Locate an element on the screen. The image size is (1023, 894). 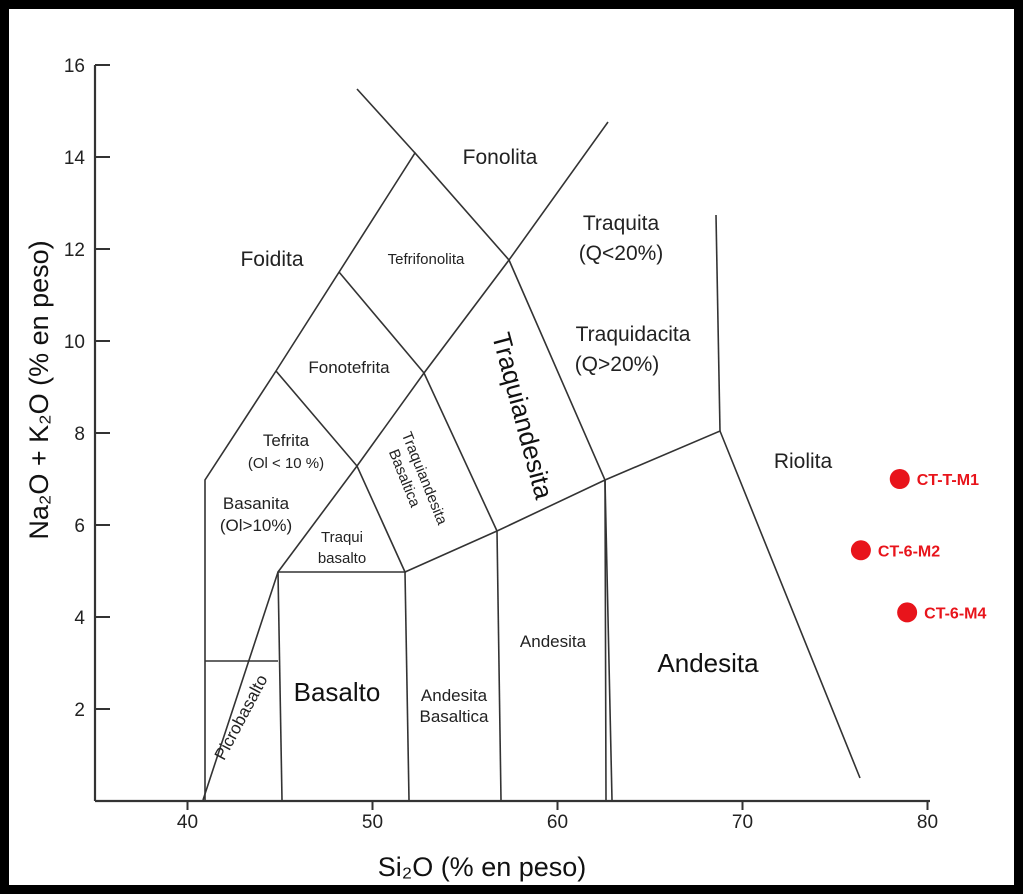
y-tick-label: 8 is located at coordinates (79, 434).